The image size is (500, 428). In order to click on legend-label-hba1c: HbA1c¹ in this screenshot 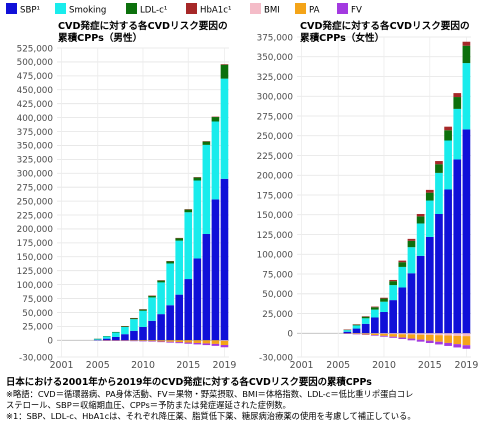, I will do `click(215, 11)`.